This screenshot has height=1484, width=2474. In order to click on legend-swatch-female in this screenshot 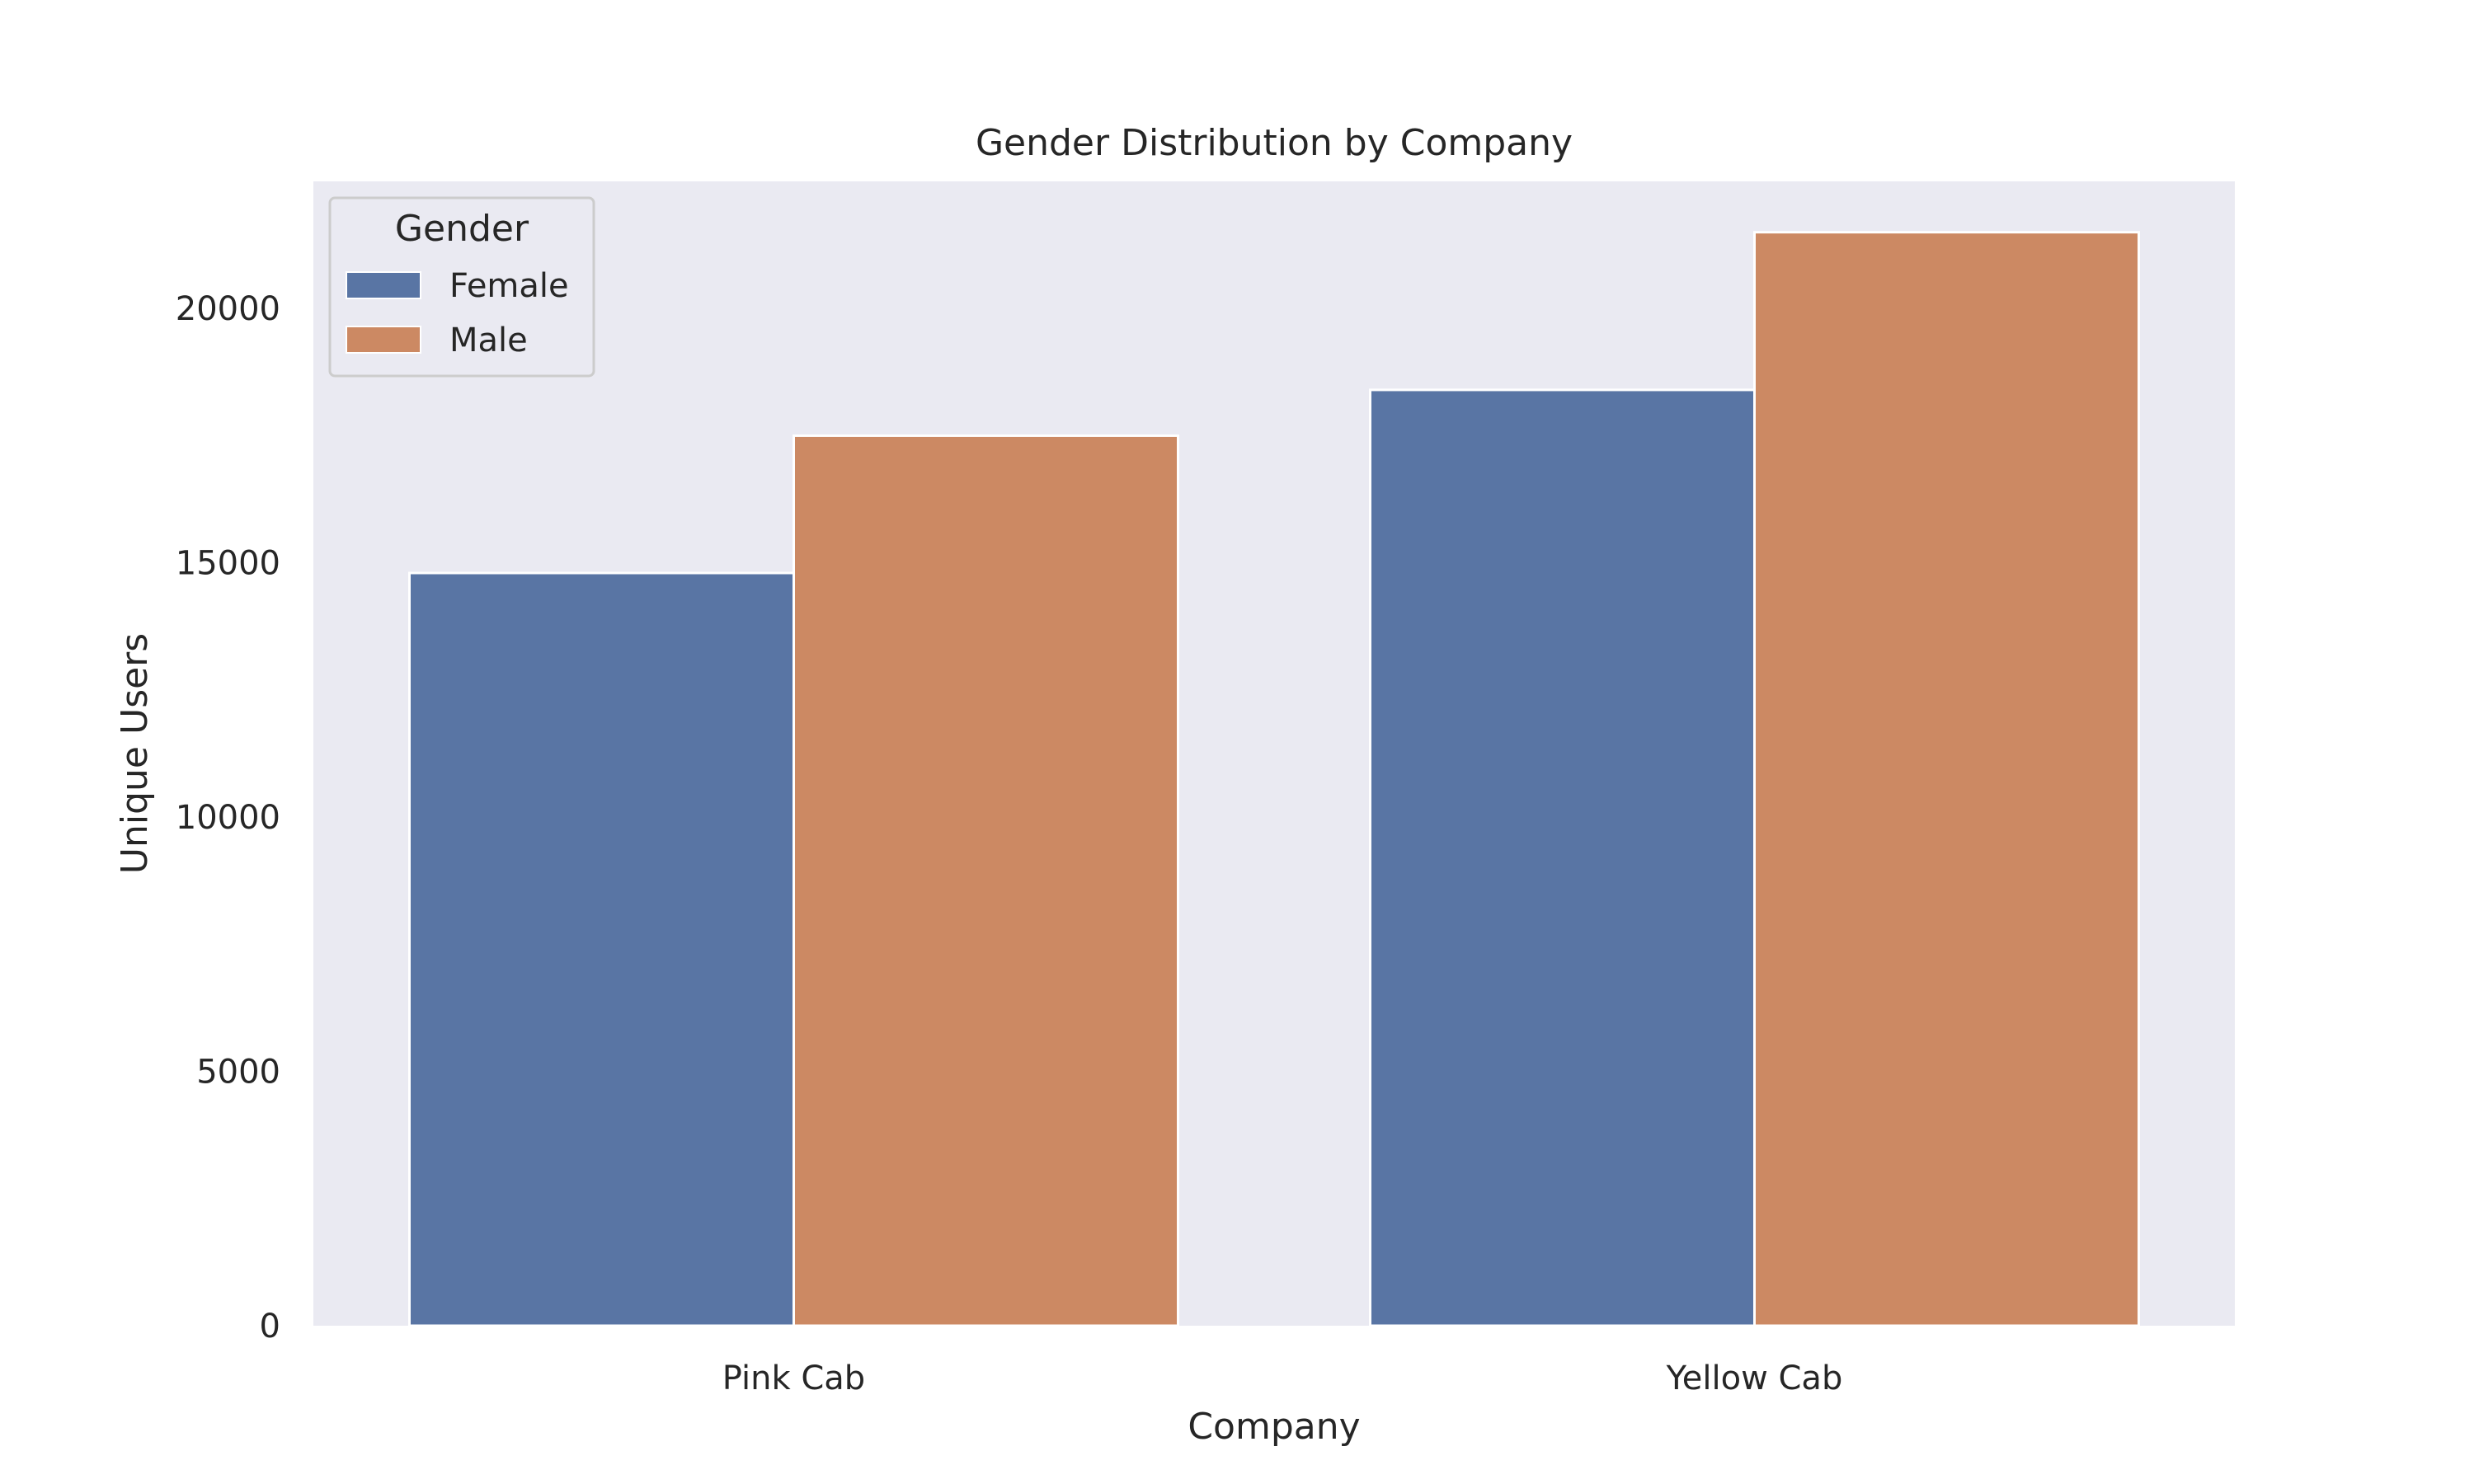, I will do `click(383, 285)`.